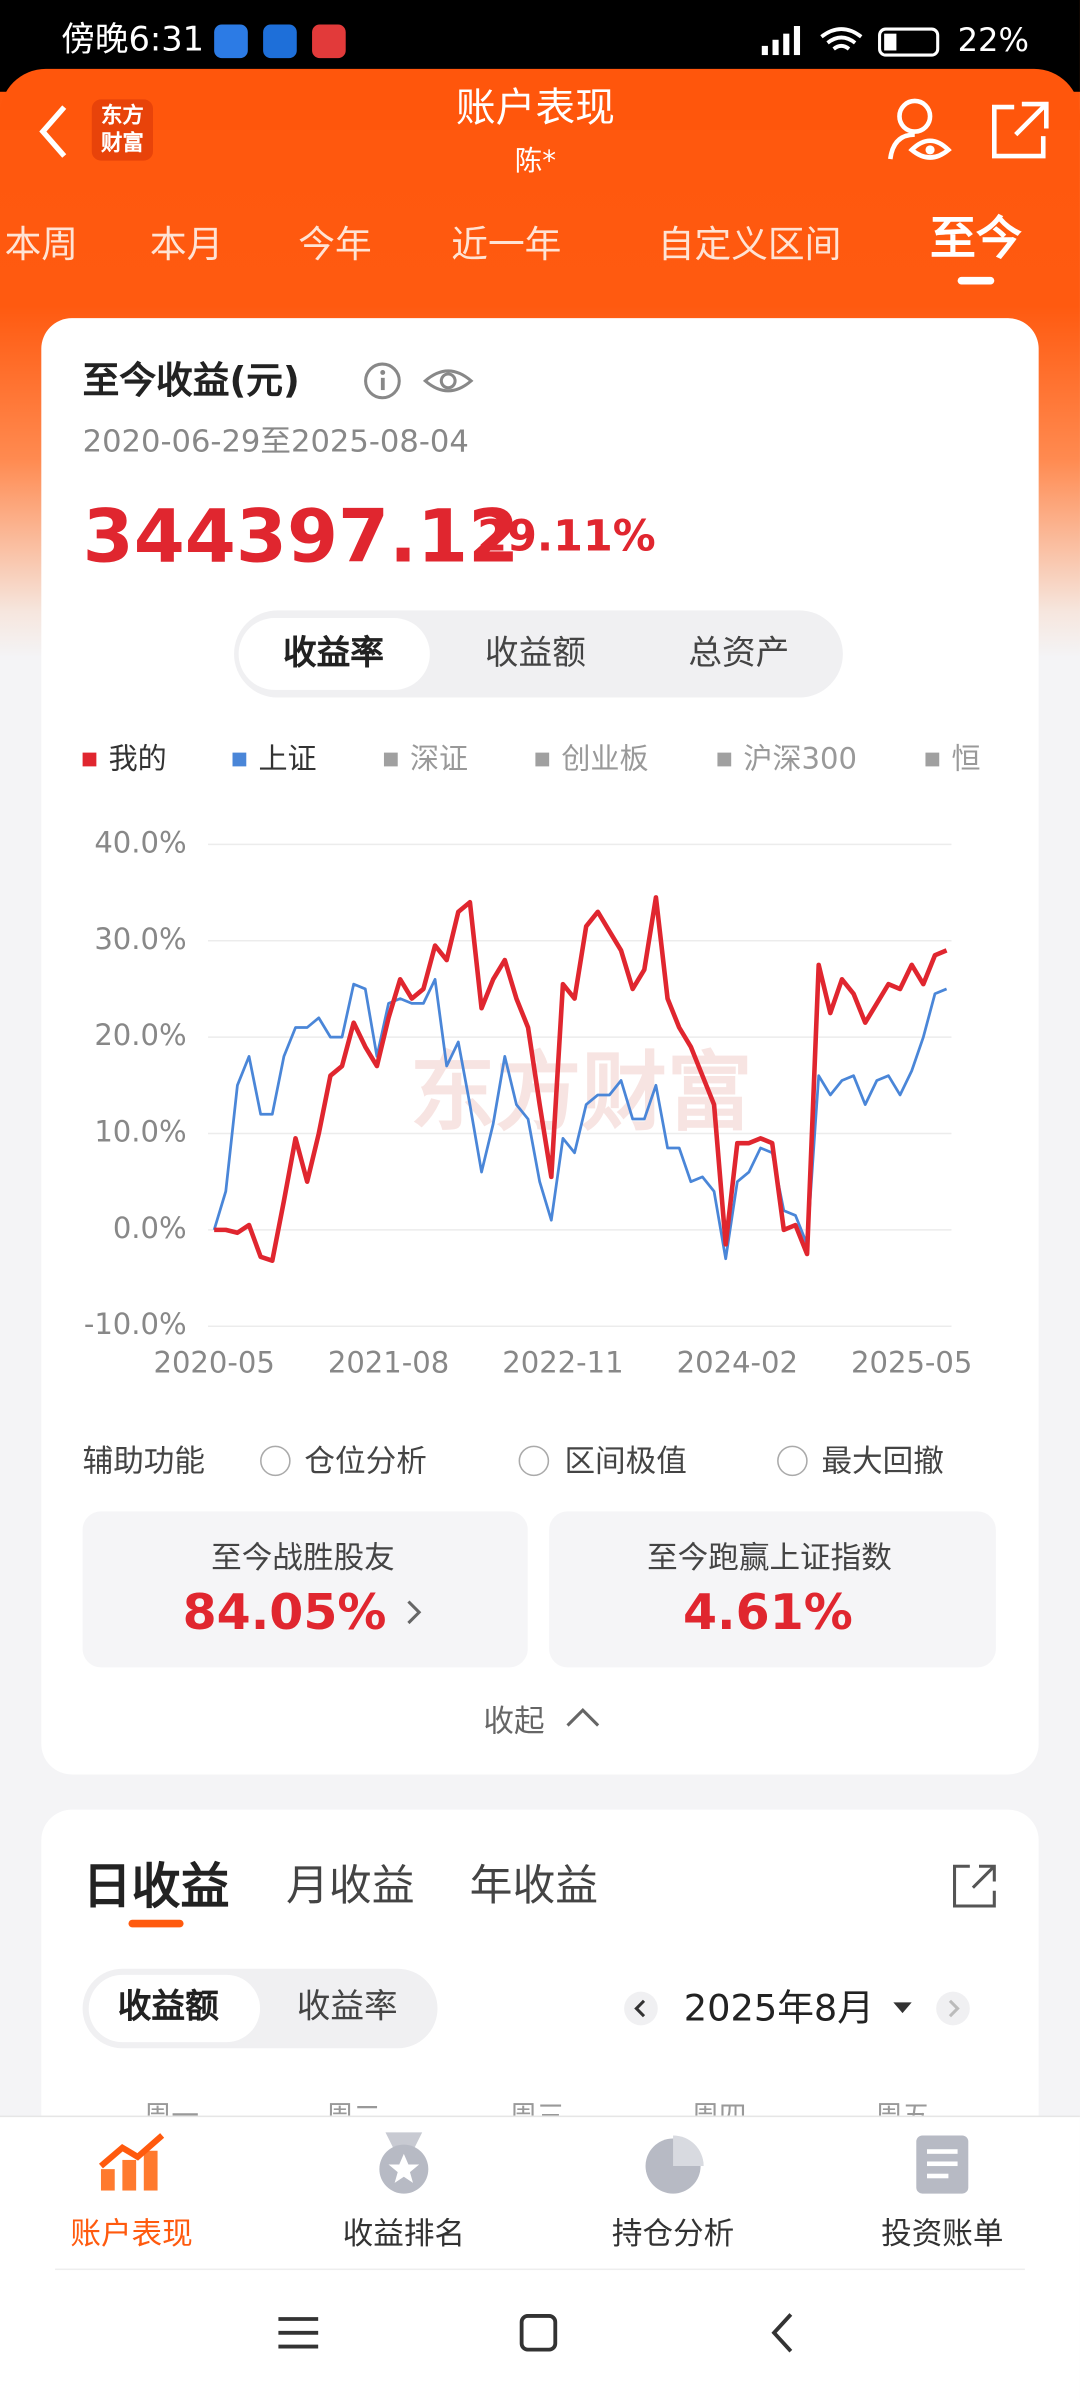 The height and width of the screenshot is (2400, 1080). Describe the element at coordinates (135, 1324) in the screenshot. I see `y-tick-label: -10.0%` at that location.